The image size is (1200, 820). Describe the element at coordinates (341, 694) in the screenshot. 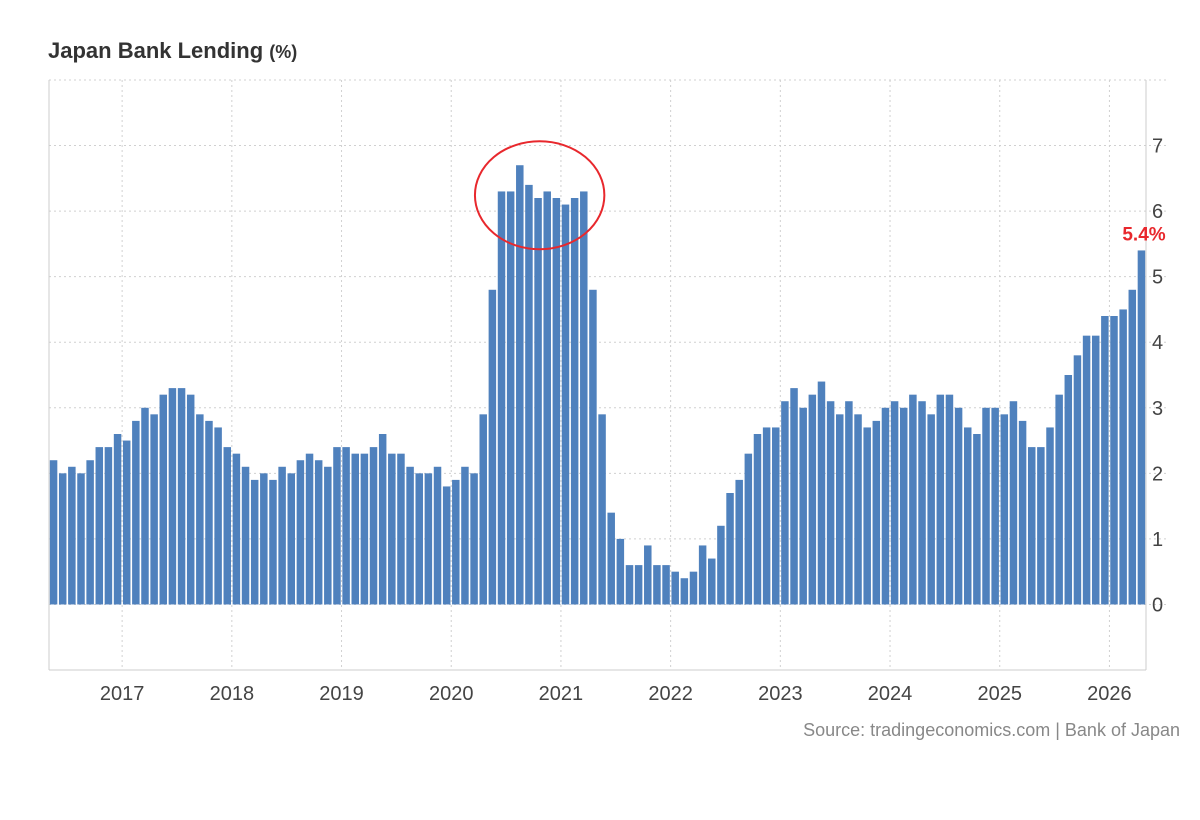

I see `x-tick-label: 2019` at that location.